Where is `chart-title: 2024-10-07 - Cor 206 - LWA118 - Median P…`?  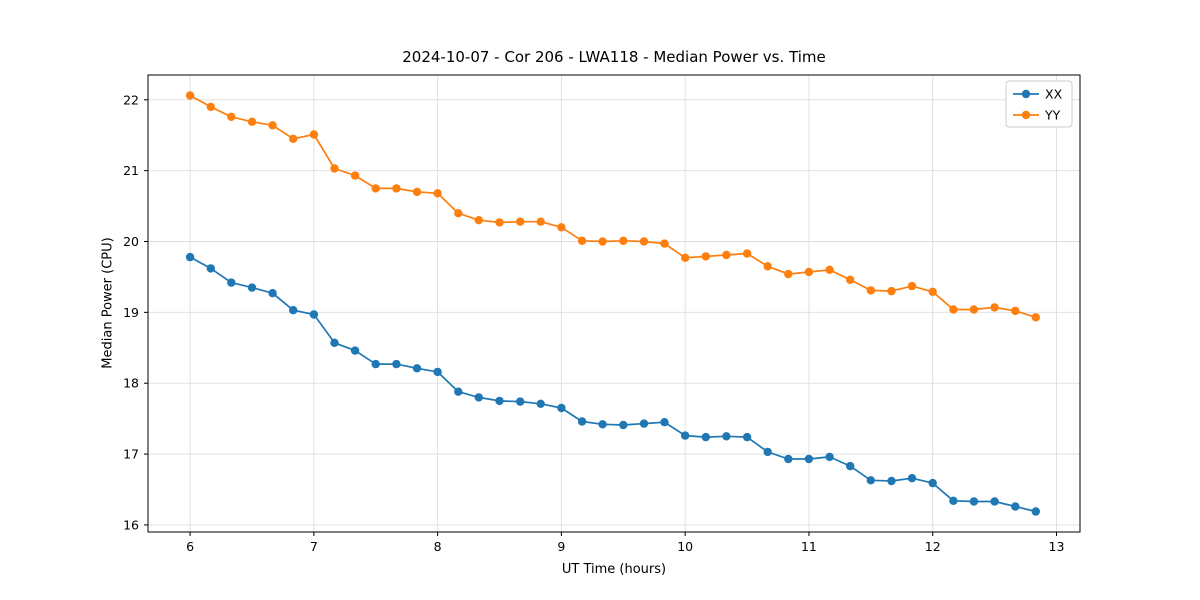 chart-title: 2024-10-07 - Cor 206 - LWA118 - Median P… is located at coordinates (614, 57).